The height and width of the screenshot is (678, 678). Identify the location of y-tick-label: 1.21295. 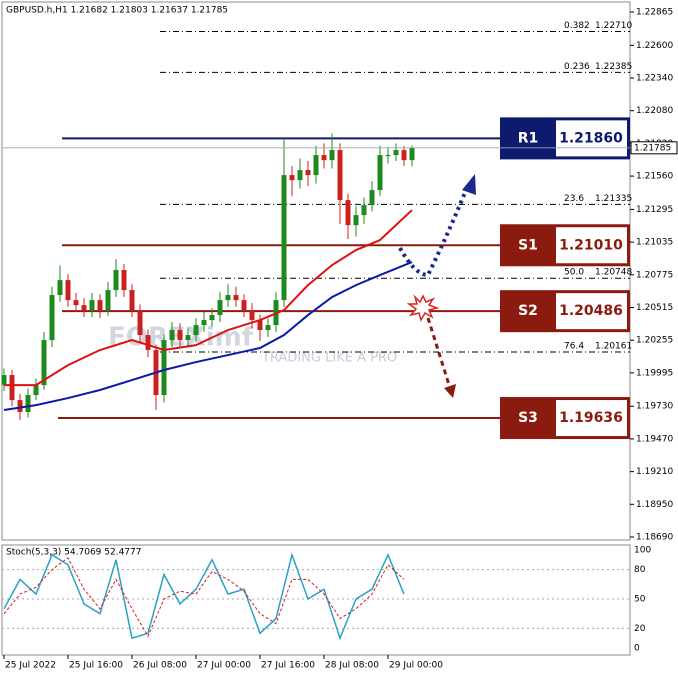
(654, 210).